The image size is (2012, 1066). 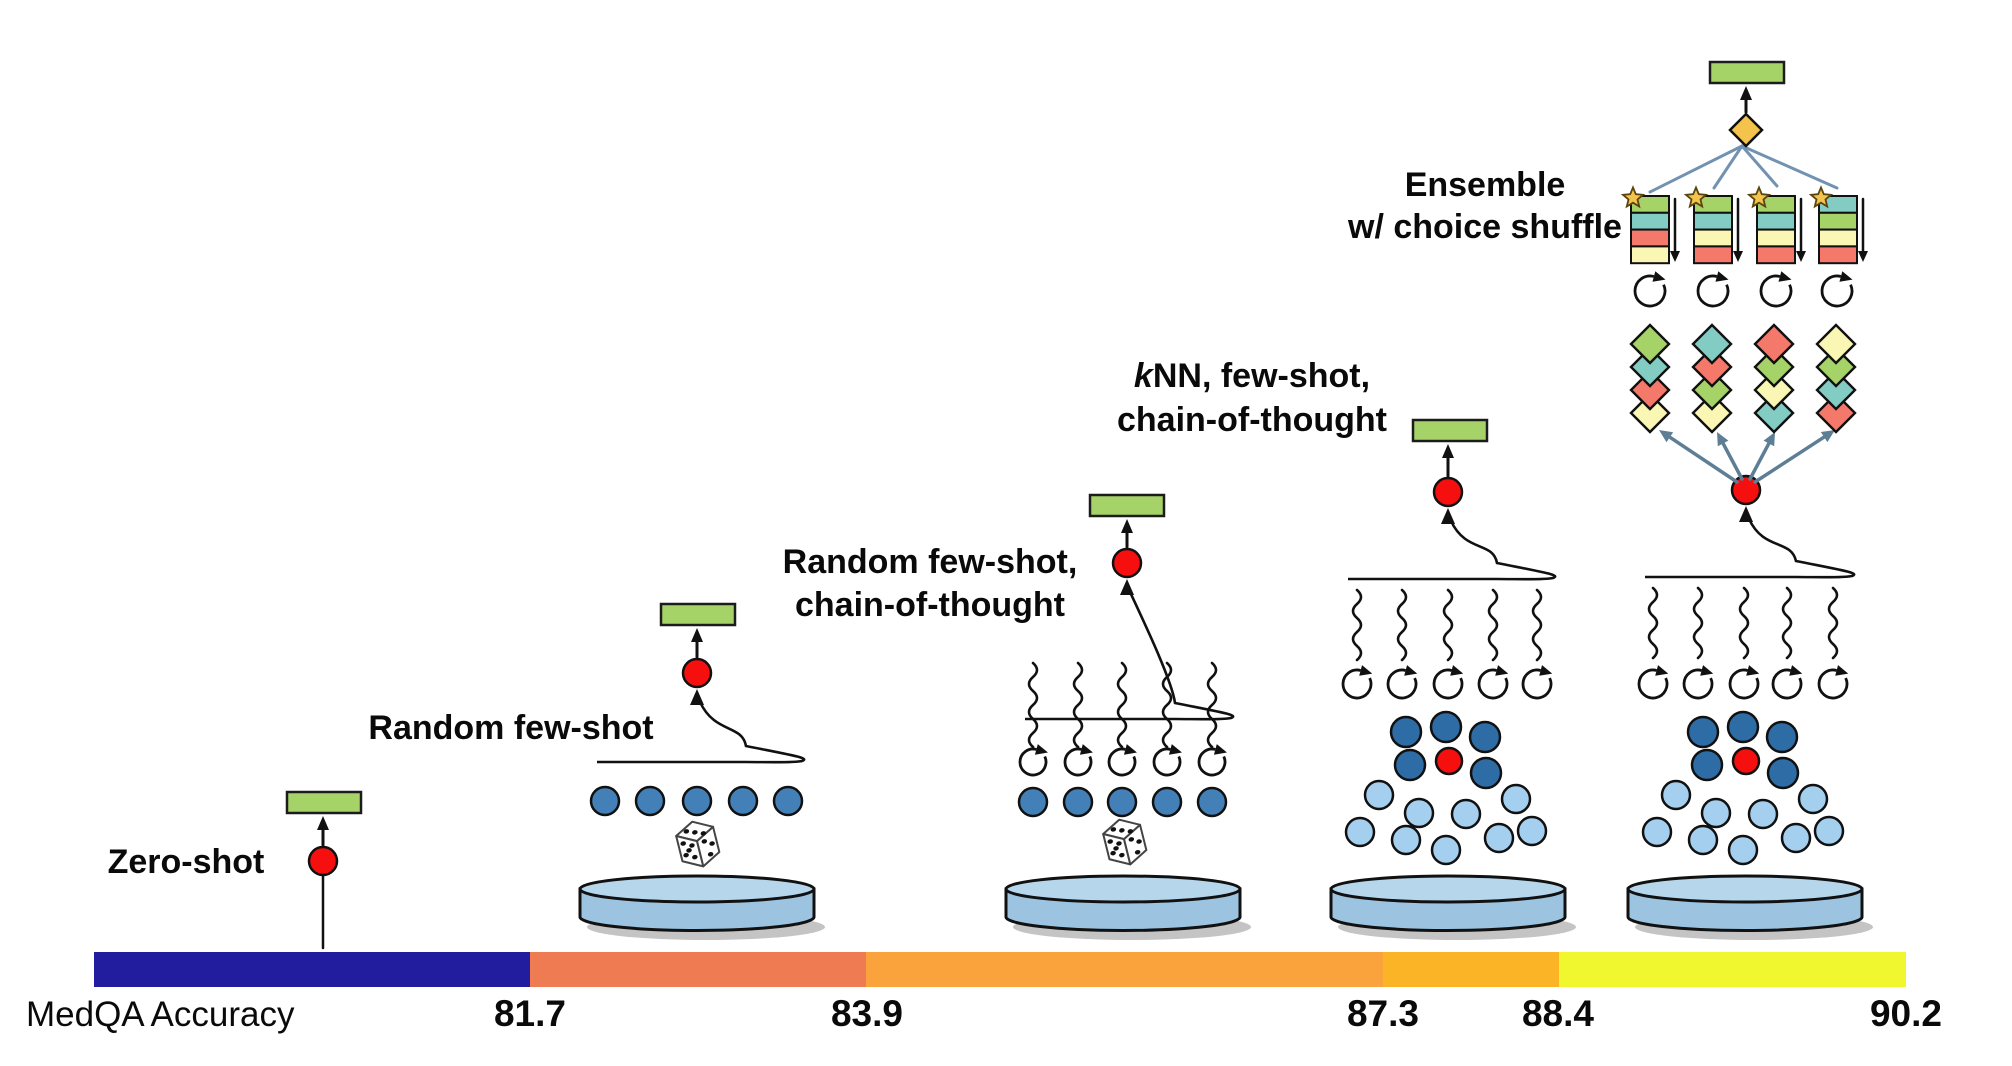 What do you see at coordinates (1471, 969) in the screenshot?
I see `bar-segment-knn-cot` at bounding box center [1471, 969].